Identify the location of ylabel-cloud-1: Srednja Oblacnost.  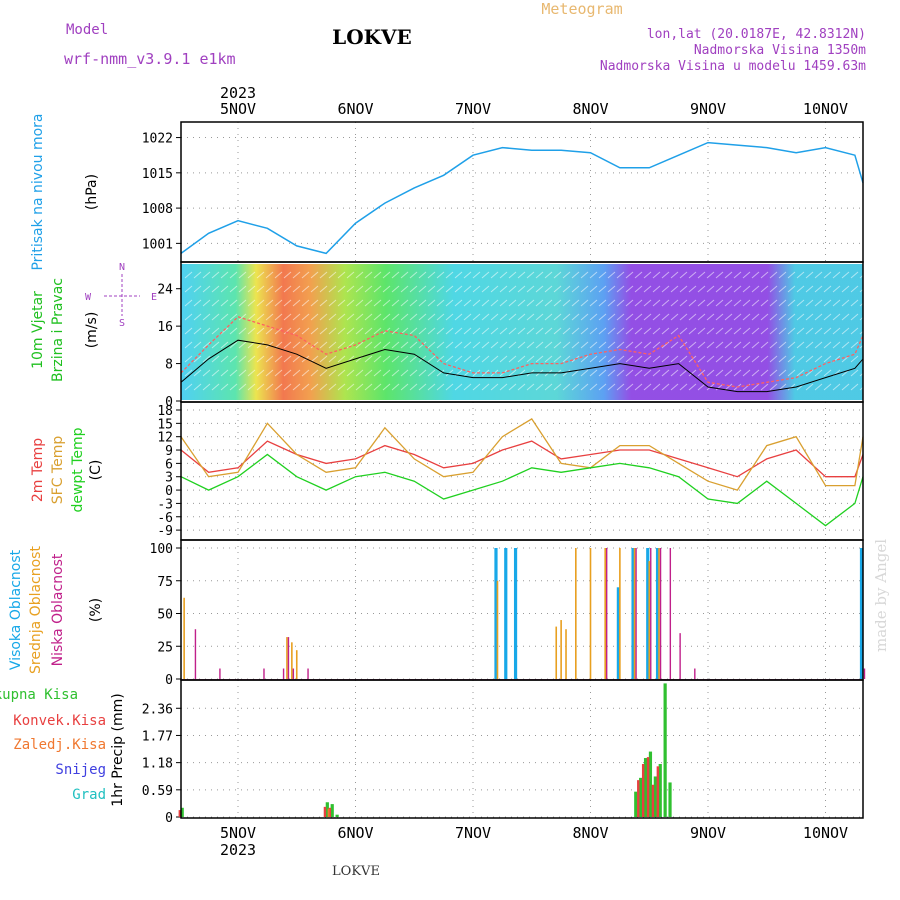
(36, 610).